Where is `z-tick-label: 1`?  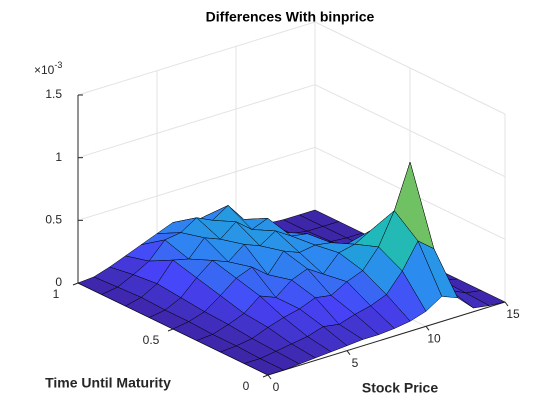
z-tick-label: 1 is located at coordinates (58, 157).